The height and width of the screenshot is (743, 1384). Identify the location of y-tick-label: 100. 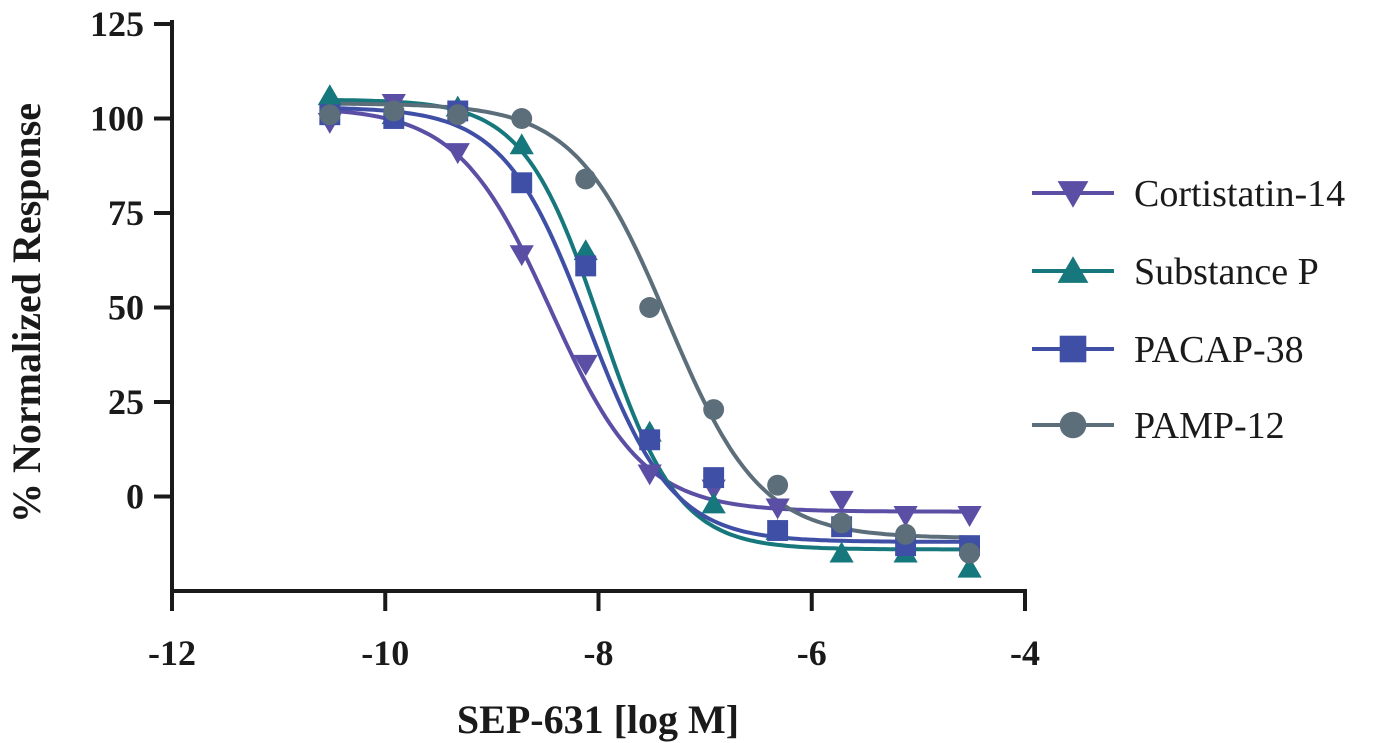
(117, 119).